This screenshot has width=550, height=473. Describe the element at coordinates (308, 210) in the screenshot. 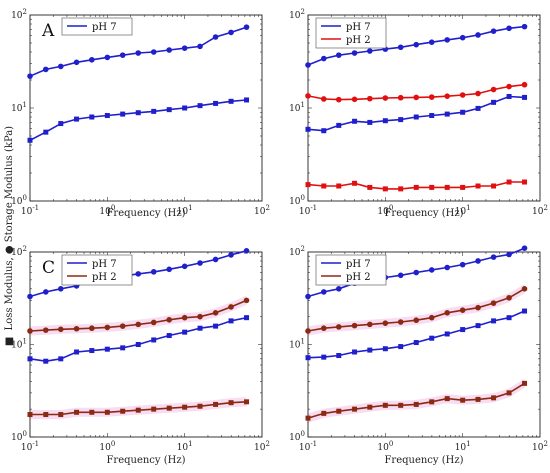

I see `x-tick-label: 10⁻¹` at that location.